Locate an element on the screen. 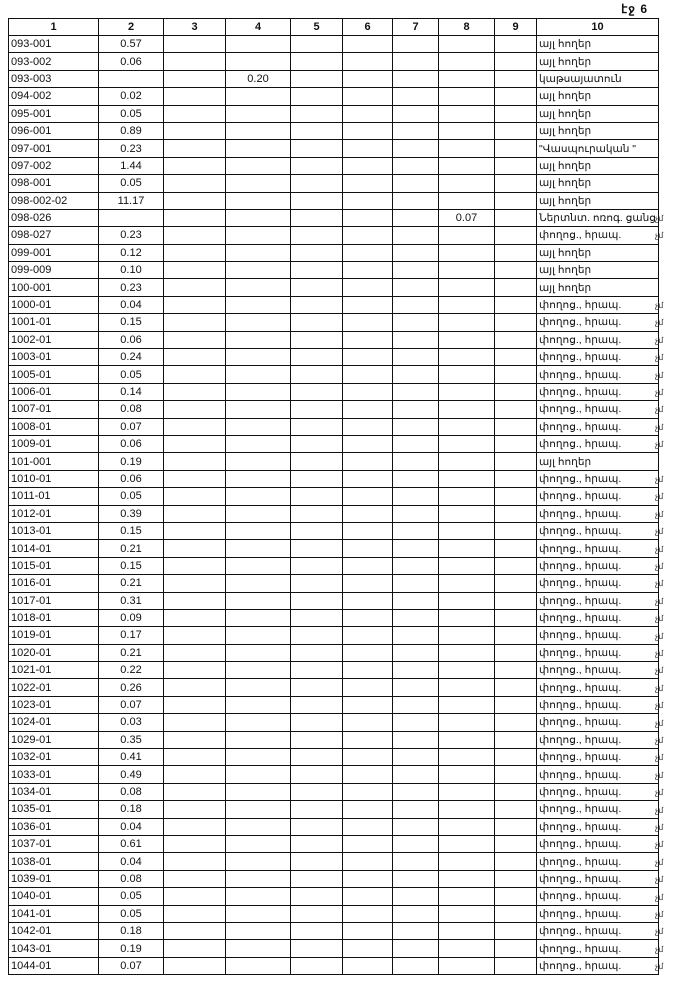  table-row: 1034-01 0.08 փողոց., հրապ. is located at coordinates (333, 792).